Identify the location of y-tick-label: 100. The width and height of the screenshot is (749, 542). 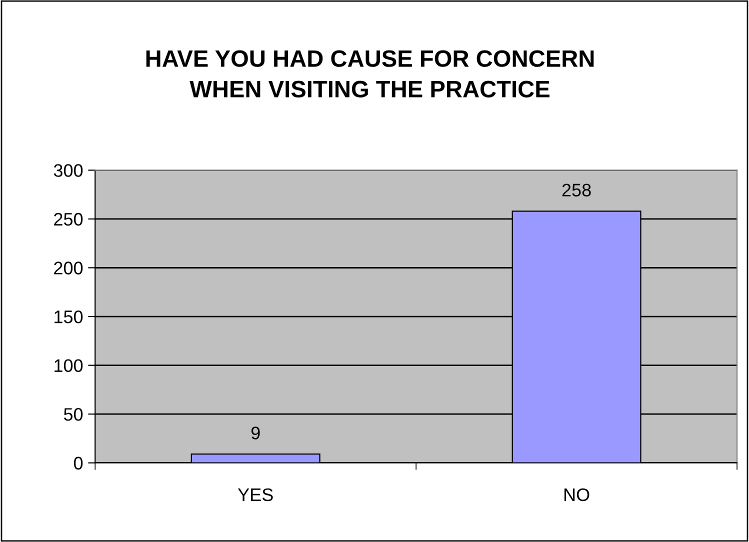
(68, 365).